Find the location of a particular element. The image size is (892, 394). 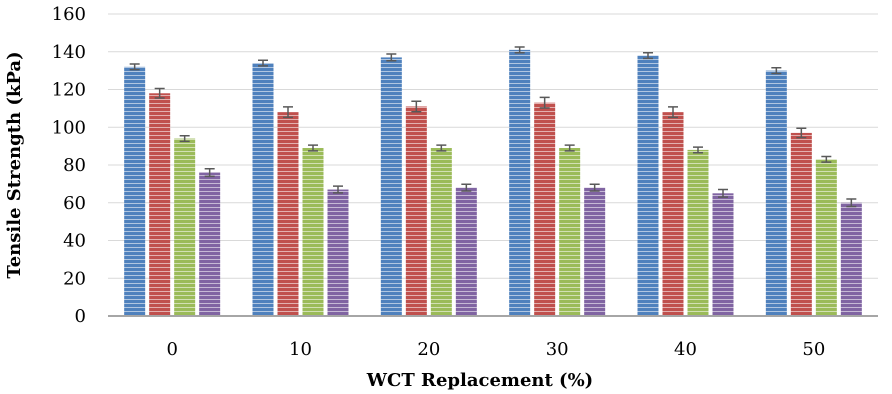

y-tick-label: 160 is located at coordinates (69, 14).